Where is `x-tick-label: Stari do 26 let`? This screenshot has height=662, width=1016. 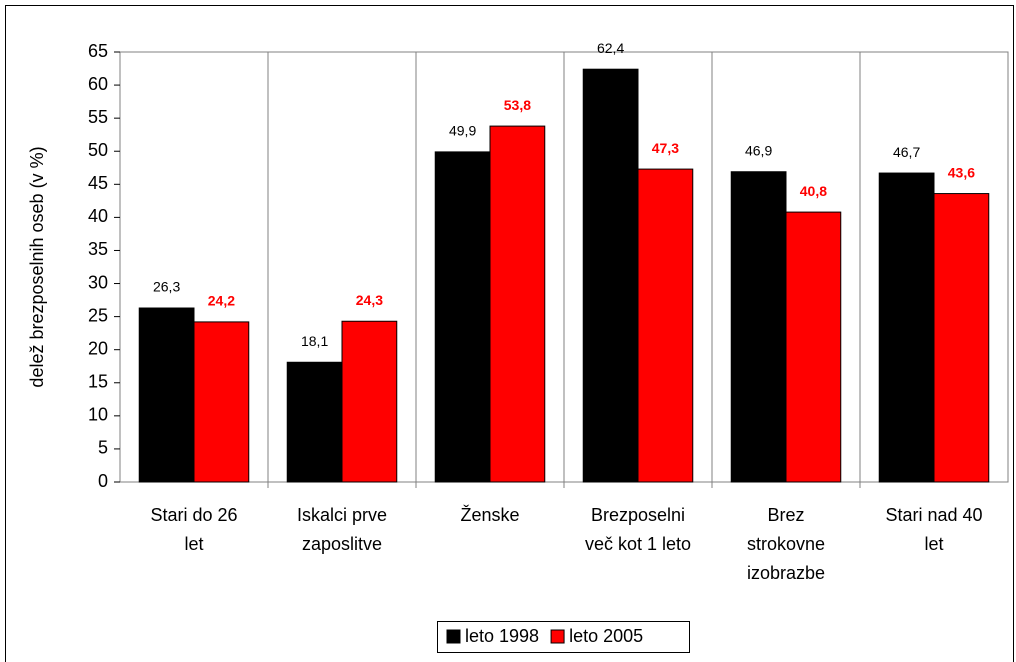 x-tick-label: Stari do 26 let is located at coordinates (193, 529).